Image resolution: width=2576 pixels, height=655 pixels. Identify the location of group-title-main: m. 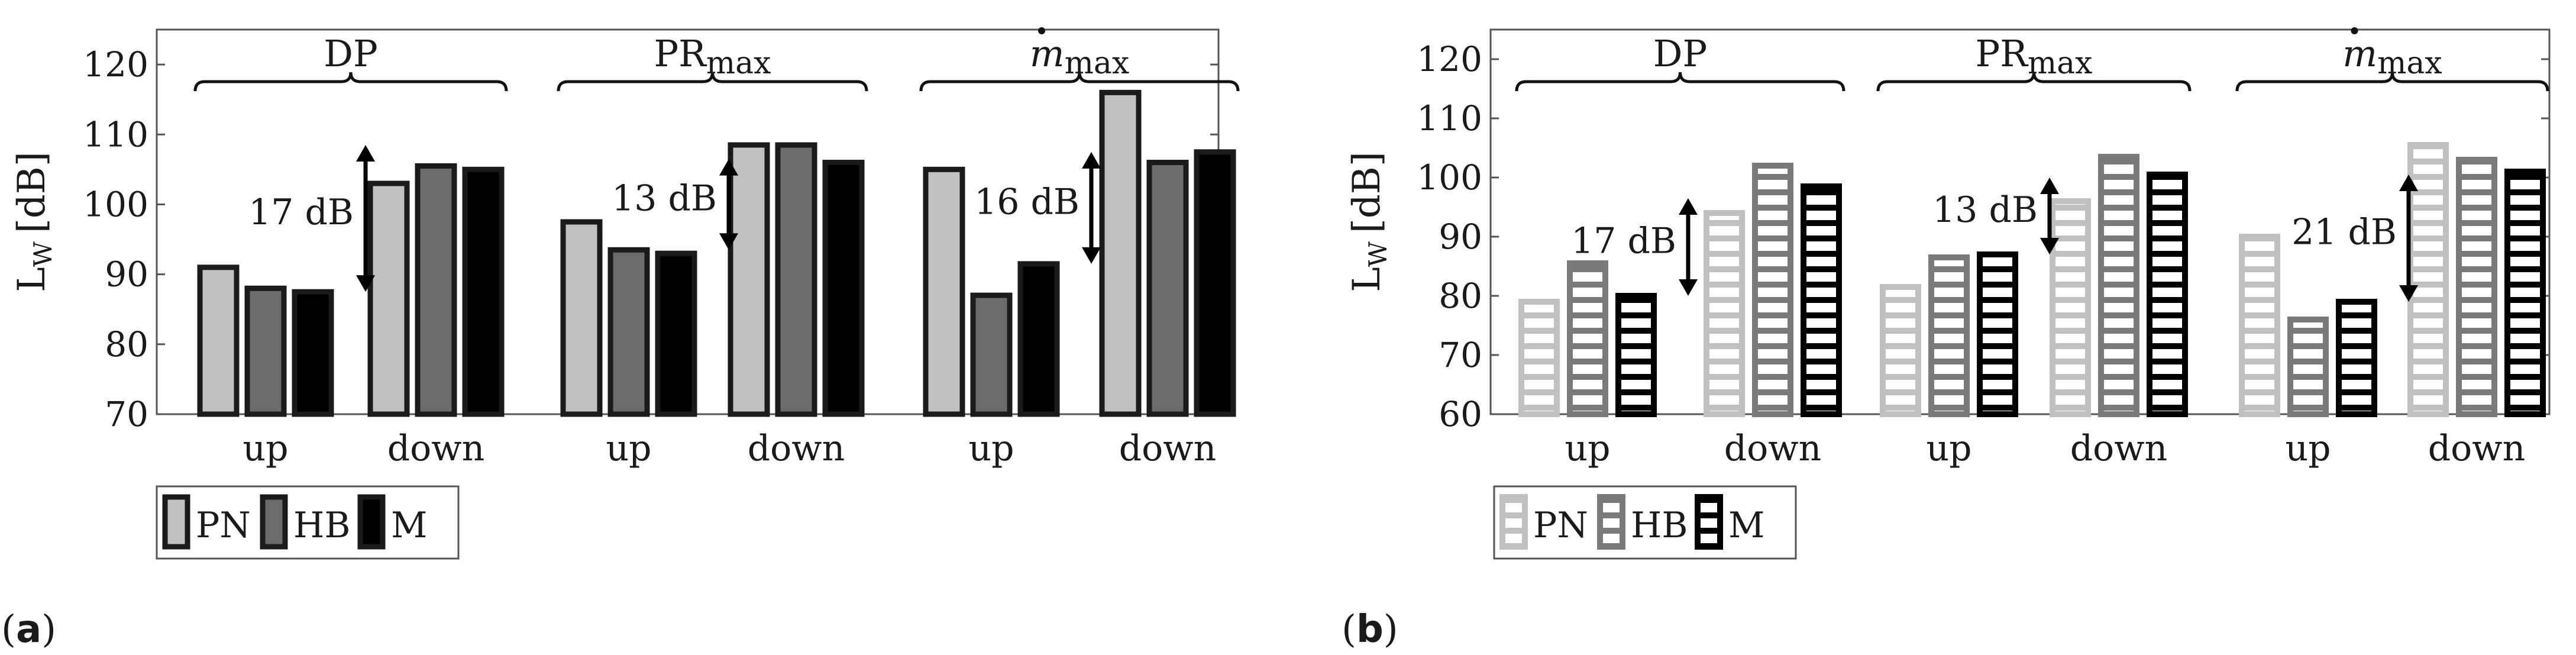
(1047, 53).